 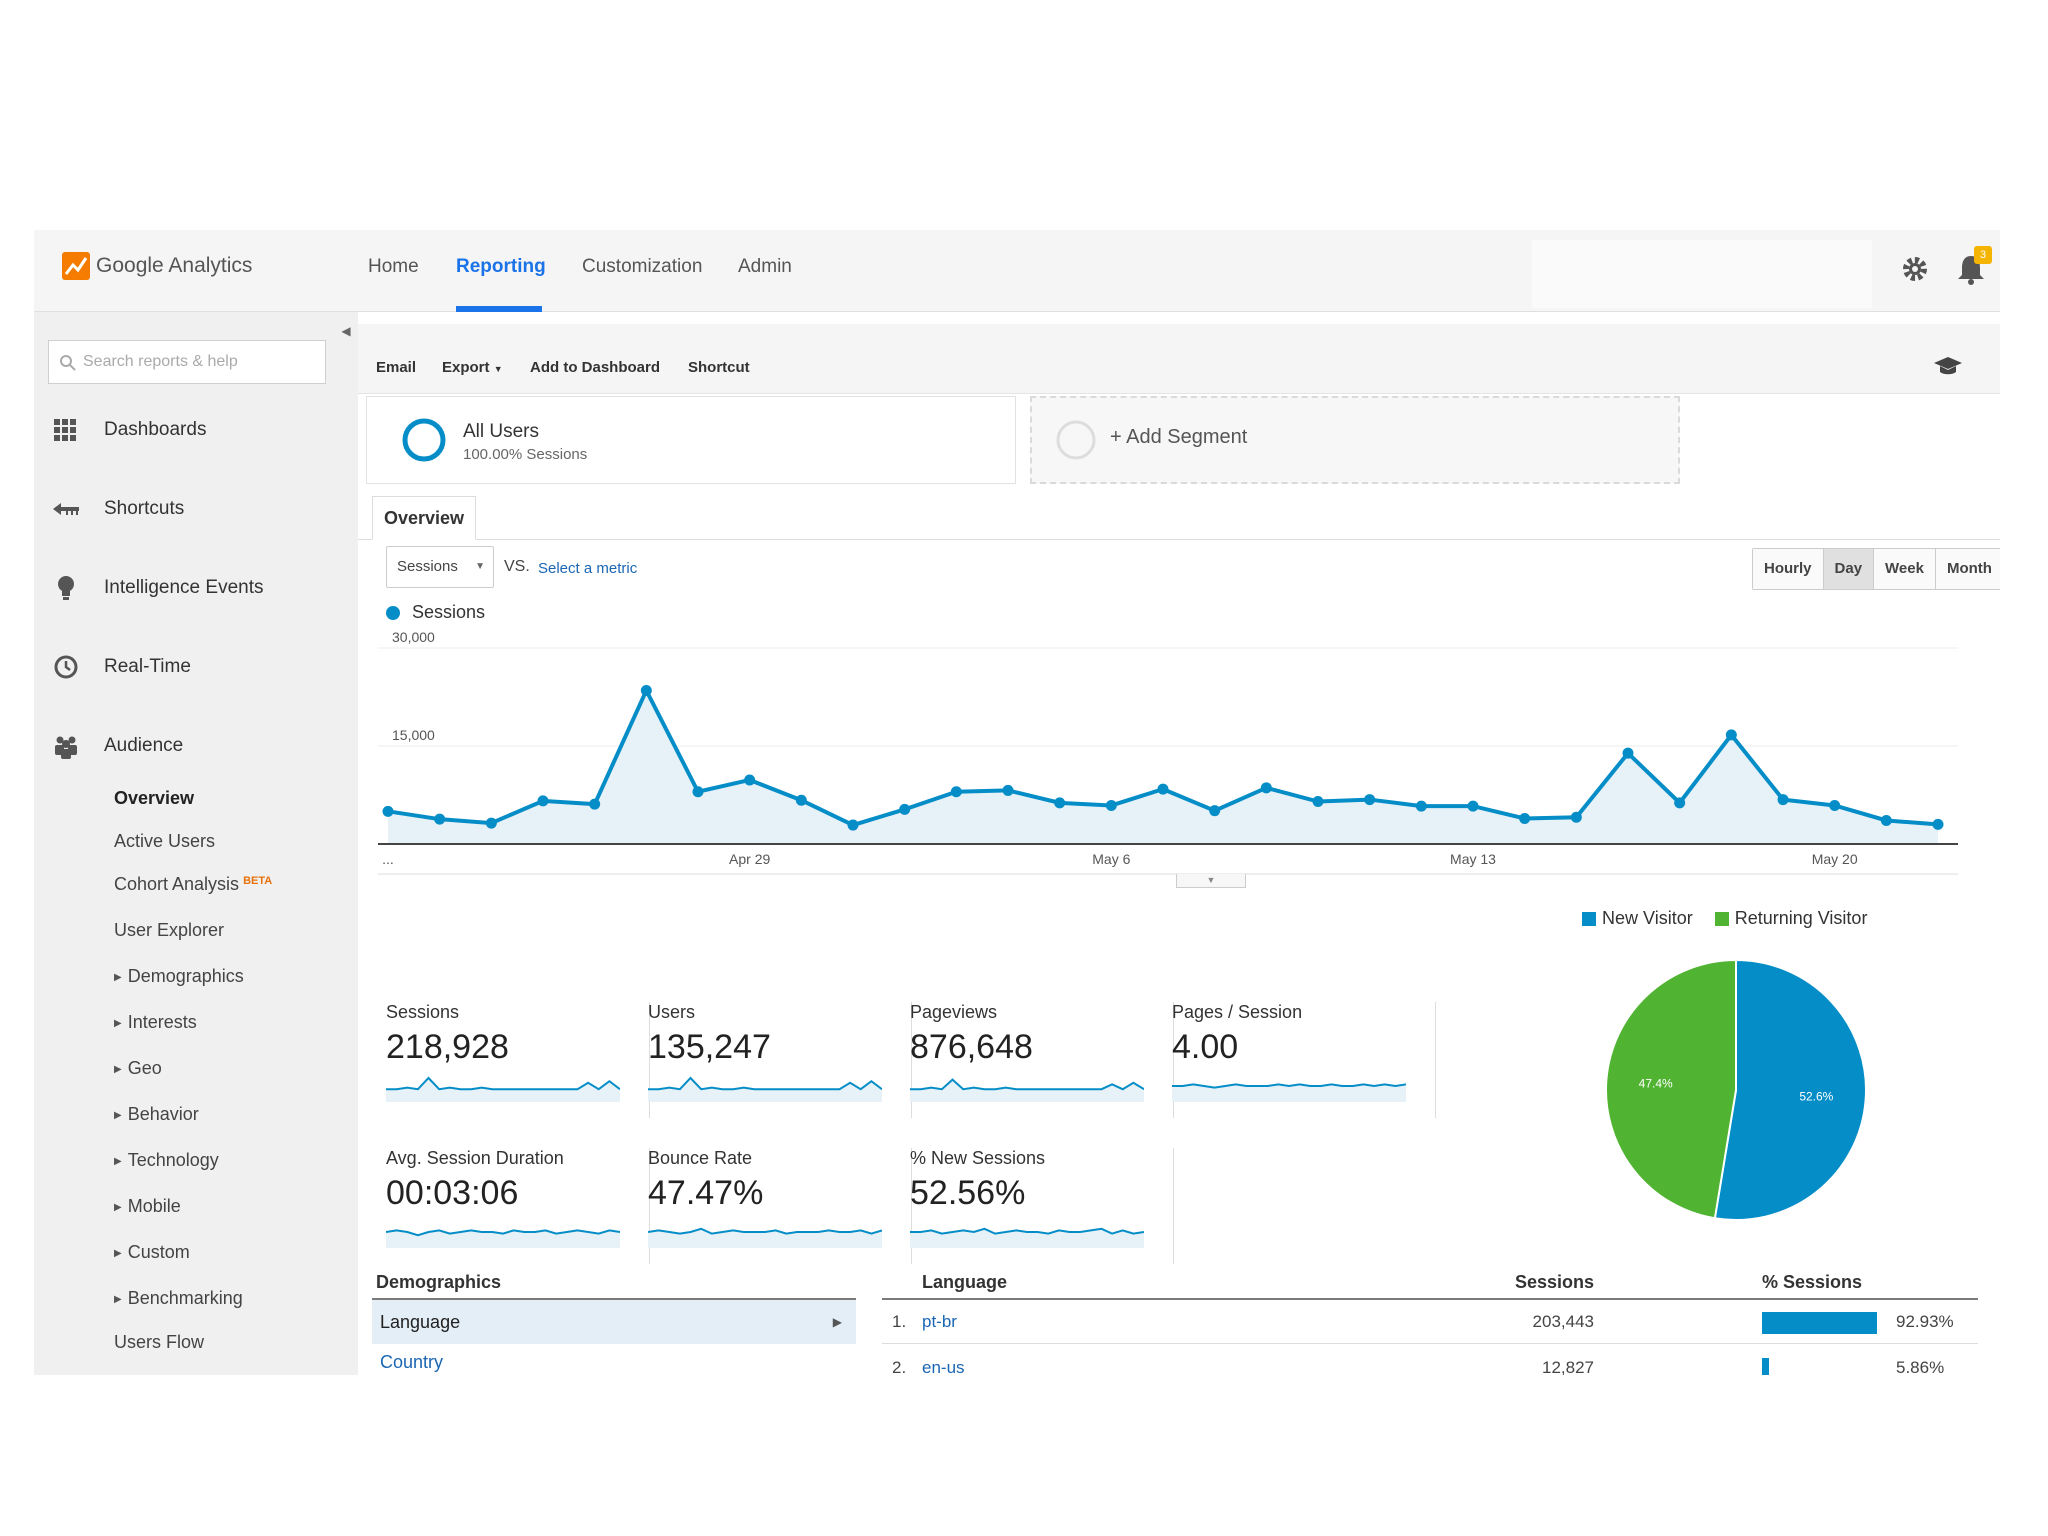 What do you see at coordinates (1671, 1089) in the screenshot?
I see `pie-slice-returning-visitor` at bounding box center [1671, 1089].